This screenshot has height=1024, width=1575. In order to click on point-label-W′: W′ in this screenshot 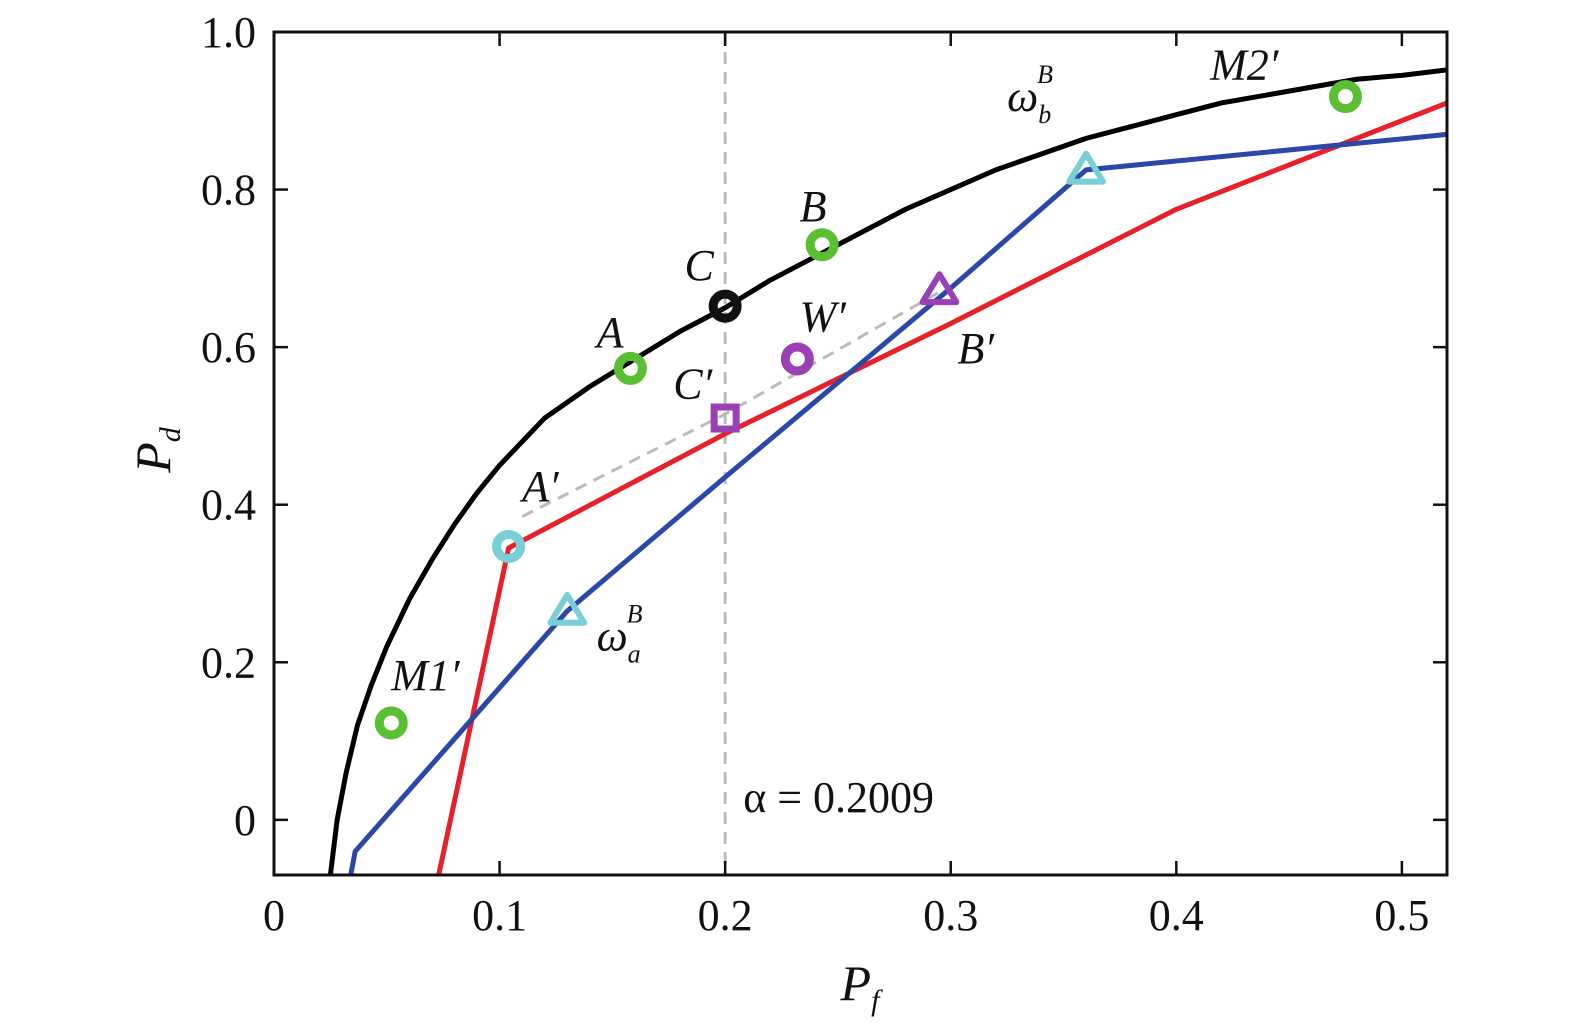, I will do `click(824, 316)`.